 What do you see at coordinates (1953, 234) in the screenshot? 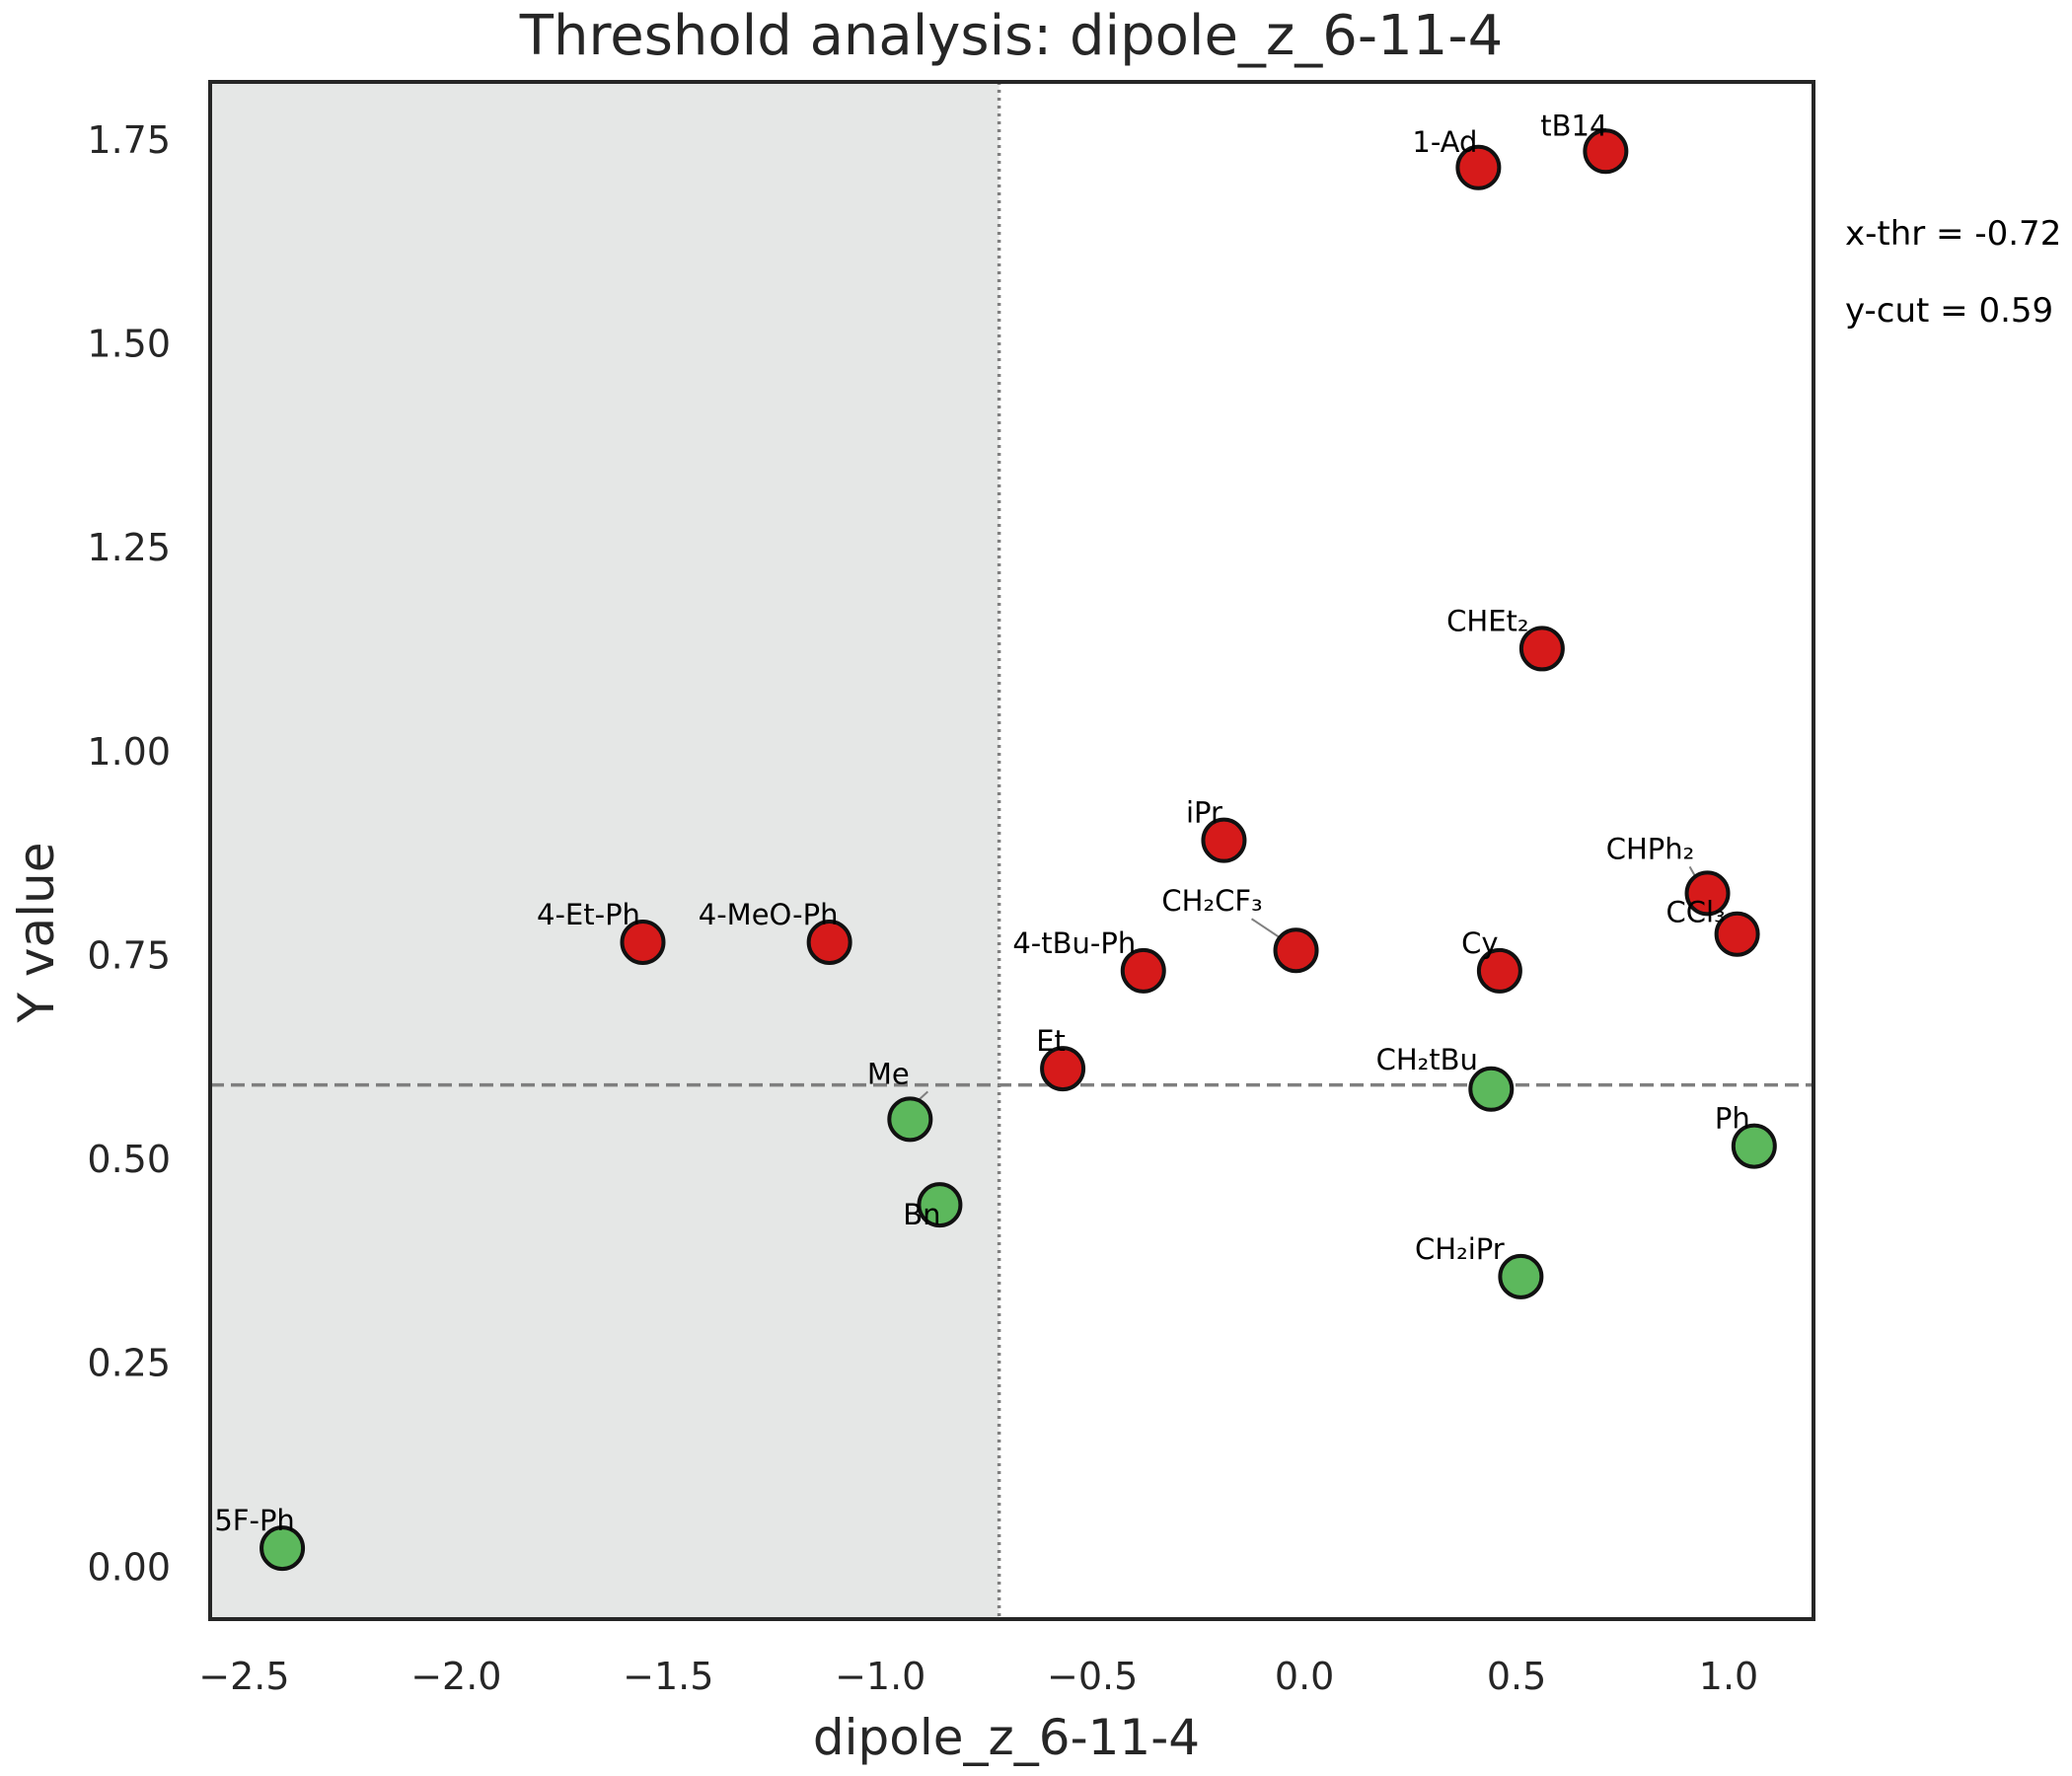
I see `x-threshold-annotation: x-thr = -0.72` at bounding box center [1953, 234].